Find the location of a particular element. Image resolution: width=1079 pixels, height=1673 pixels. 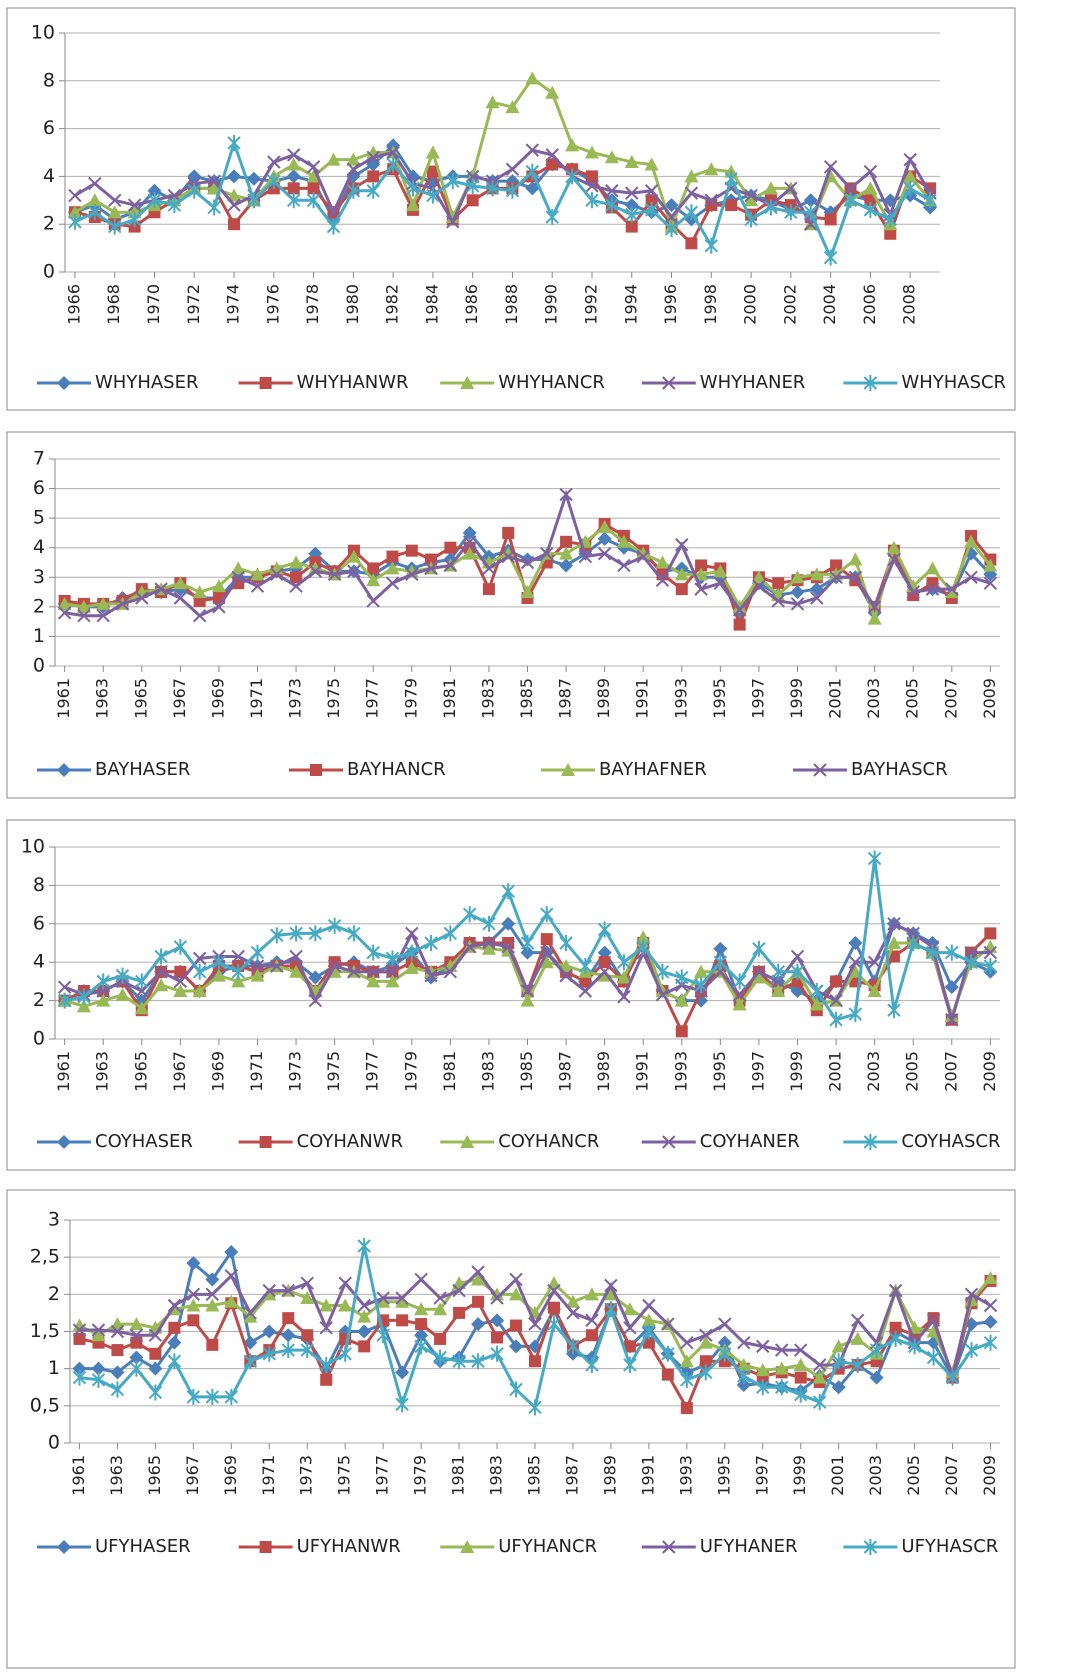

x-tick-label: 2001 is located at coordinates (835, 698).